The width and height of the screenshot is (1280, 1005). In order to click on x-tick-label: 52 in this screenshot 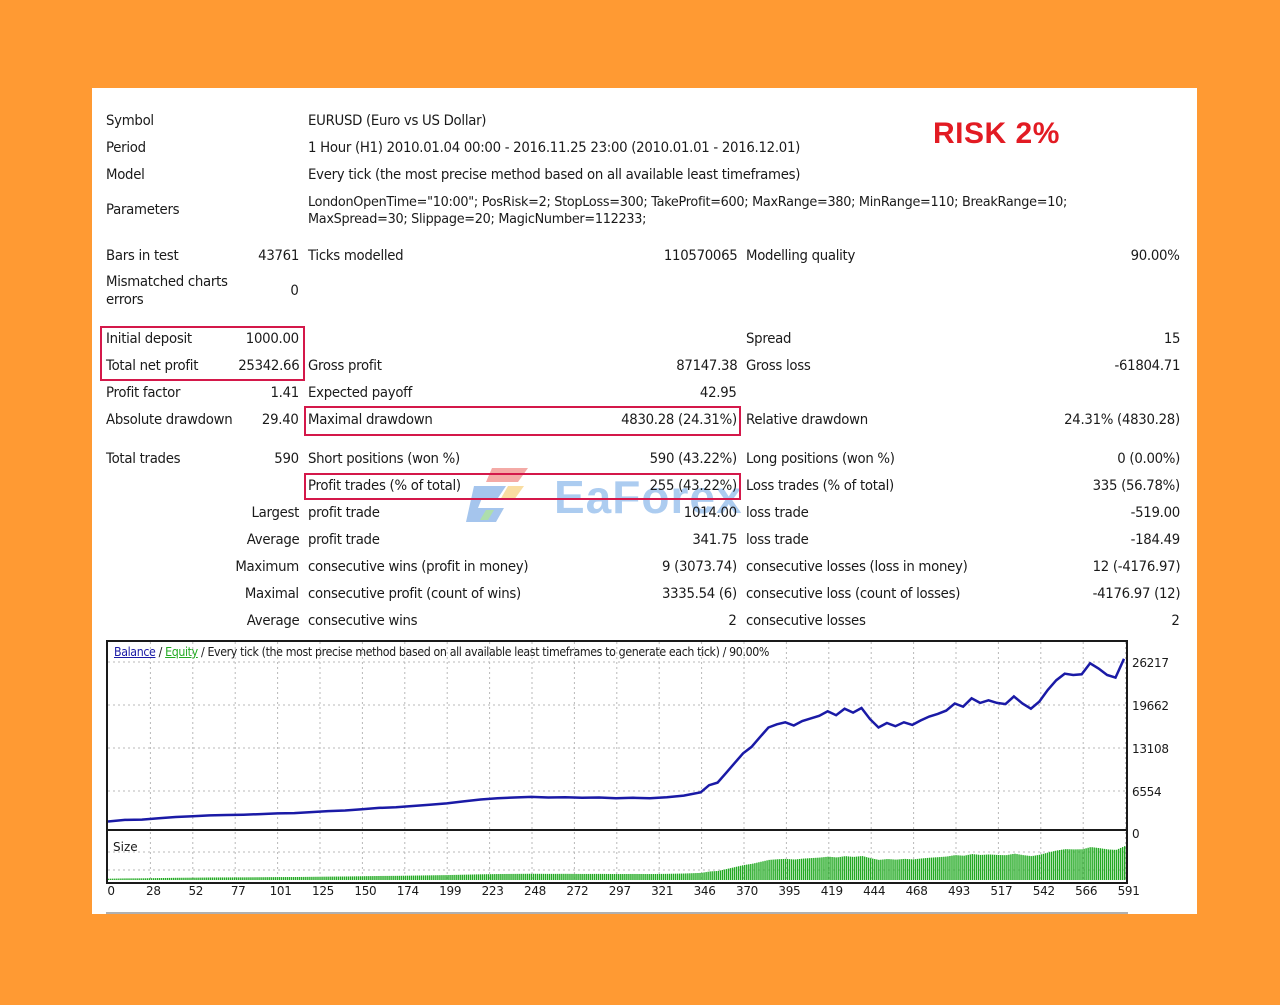, I will do `click(196, 891)`.